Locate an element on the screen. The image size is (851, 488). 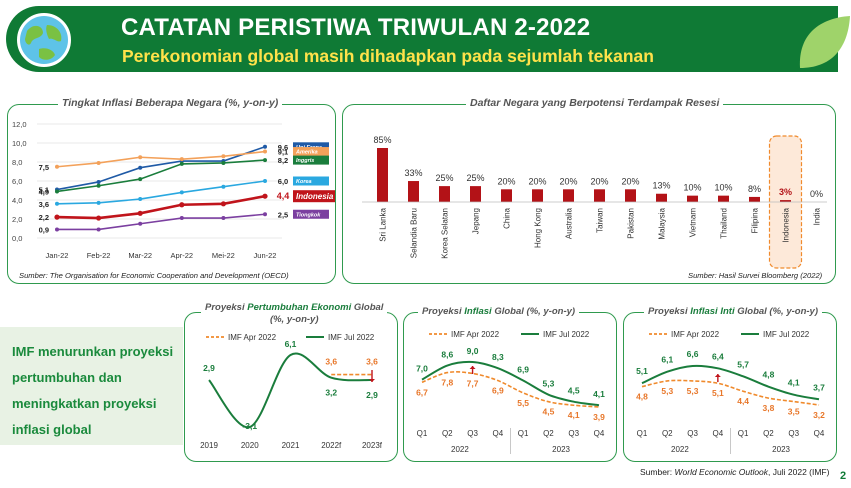
category-label: China is located at coordinates (507, 217).